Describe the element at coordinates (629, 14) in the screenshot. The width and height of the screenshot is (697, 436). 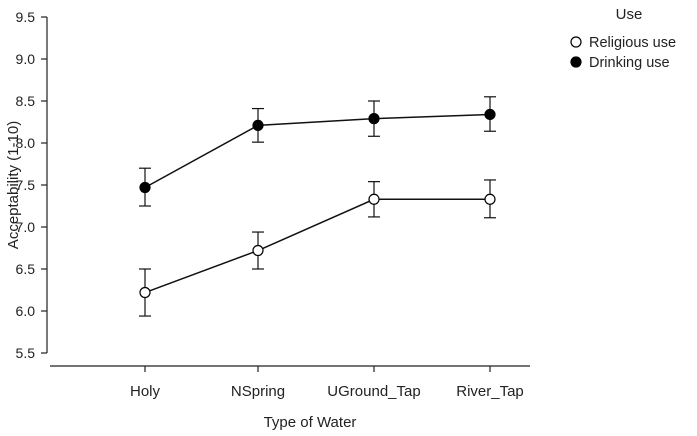
I see `legend-title: Use` at that location.